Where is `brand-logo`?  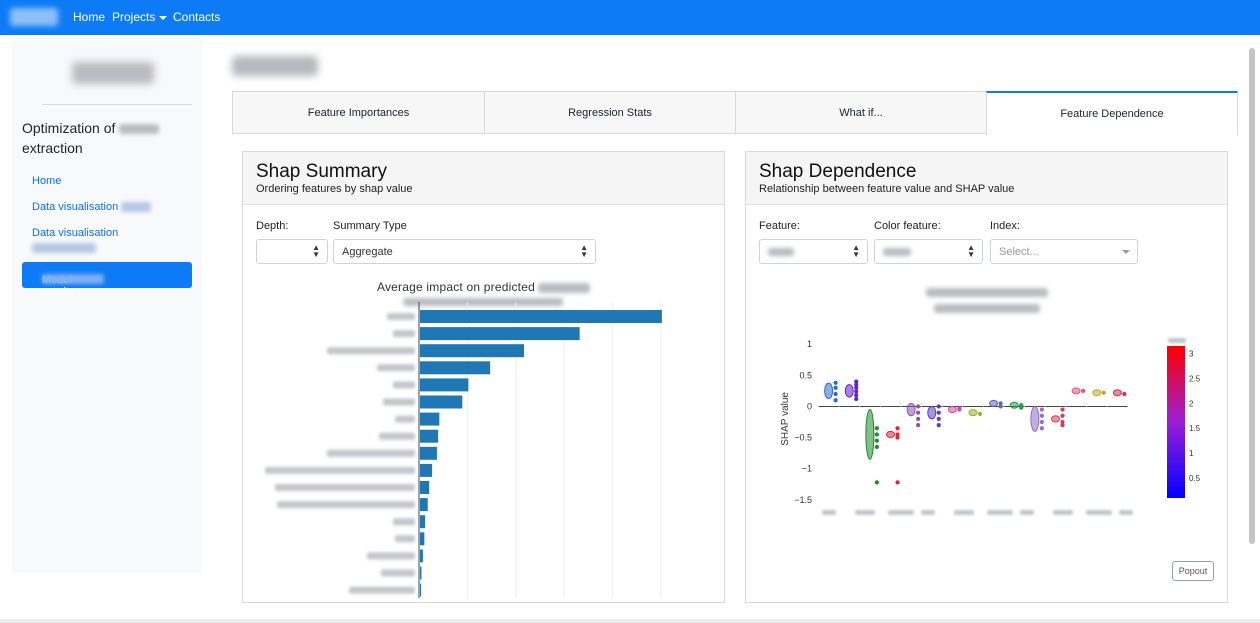
brand-logo is located at coordinates (34, 17).